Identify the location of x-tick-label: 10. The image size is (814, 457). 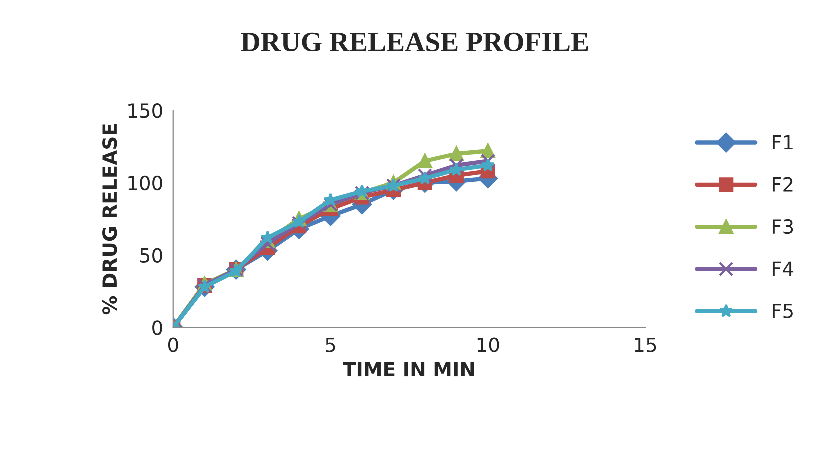
(489, 345).